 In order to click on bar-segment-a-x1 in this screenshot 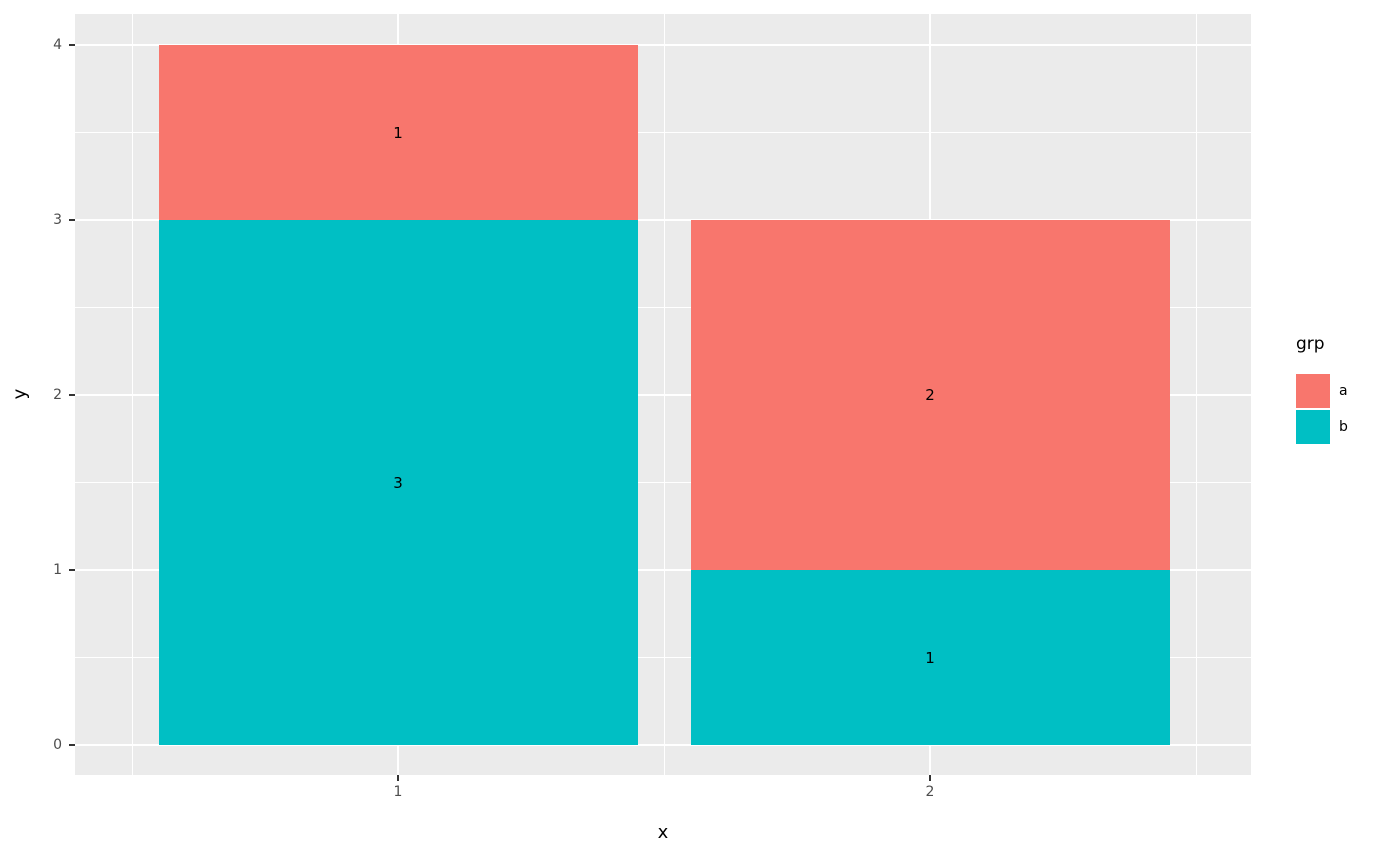, I will do `click(398, 132)`.